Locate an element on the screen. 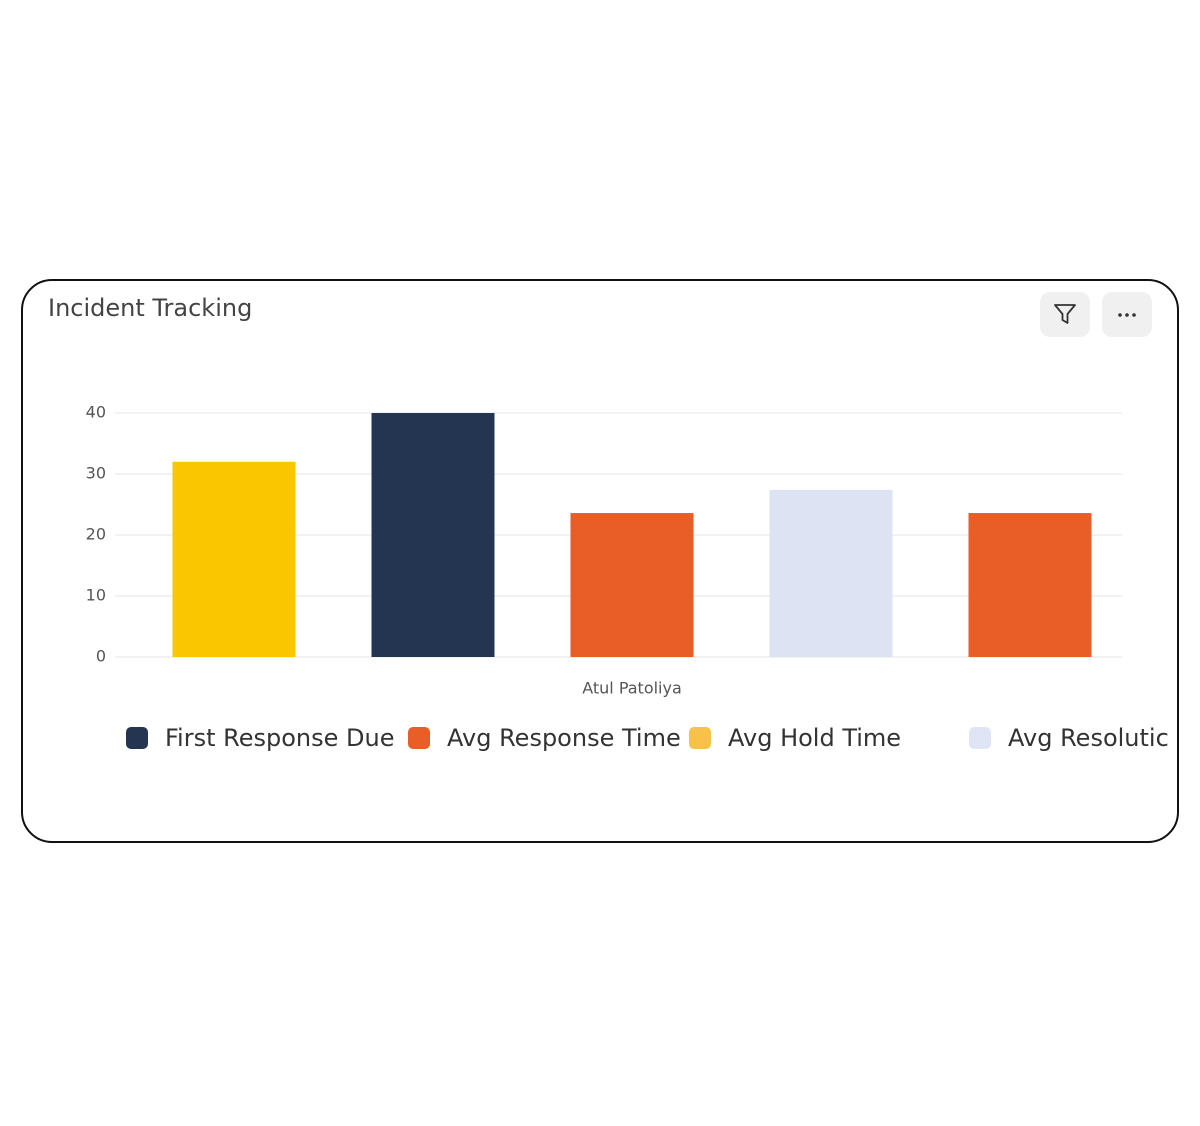  x-tick-label: Atul Patoliya is located at coordinates (632, 688).